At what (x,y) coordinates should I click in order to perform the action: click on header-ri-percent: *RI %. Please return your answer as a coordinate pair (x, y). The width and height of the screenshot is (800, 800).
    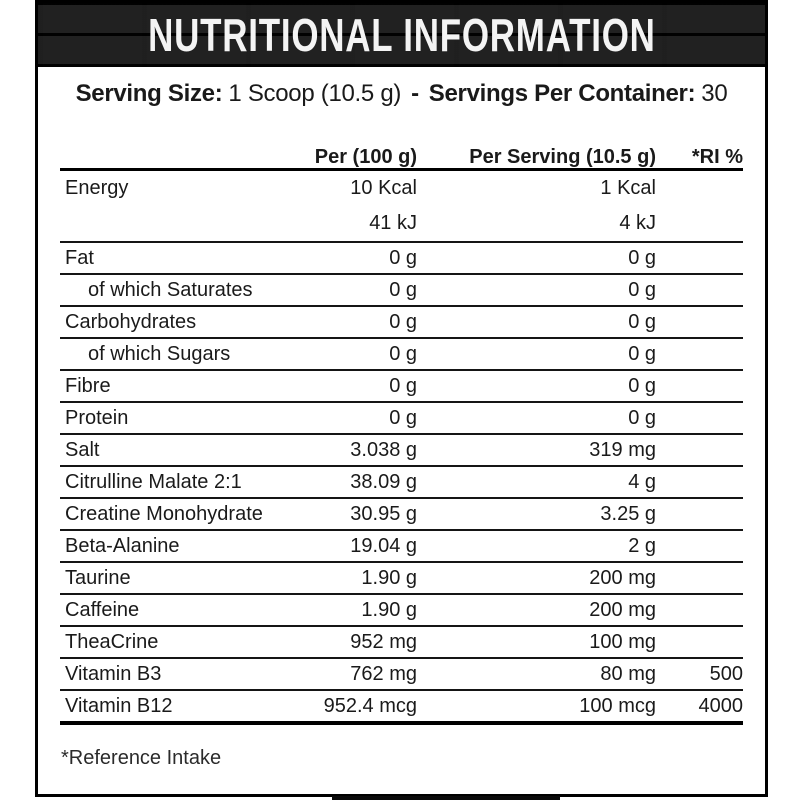
    Looking at the image, I should click on (717, 157).